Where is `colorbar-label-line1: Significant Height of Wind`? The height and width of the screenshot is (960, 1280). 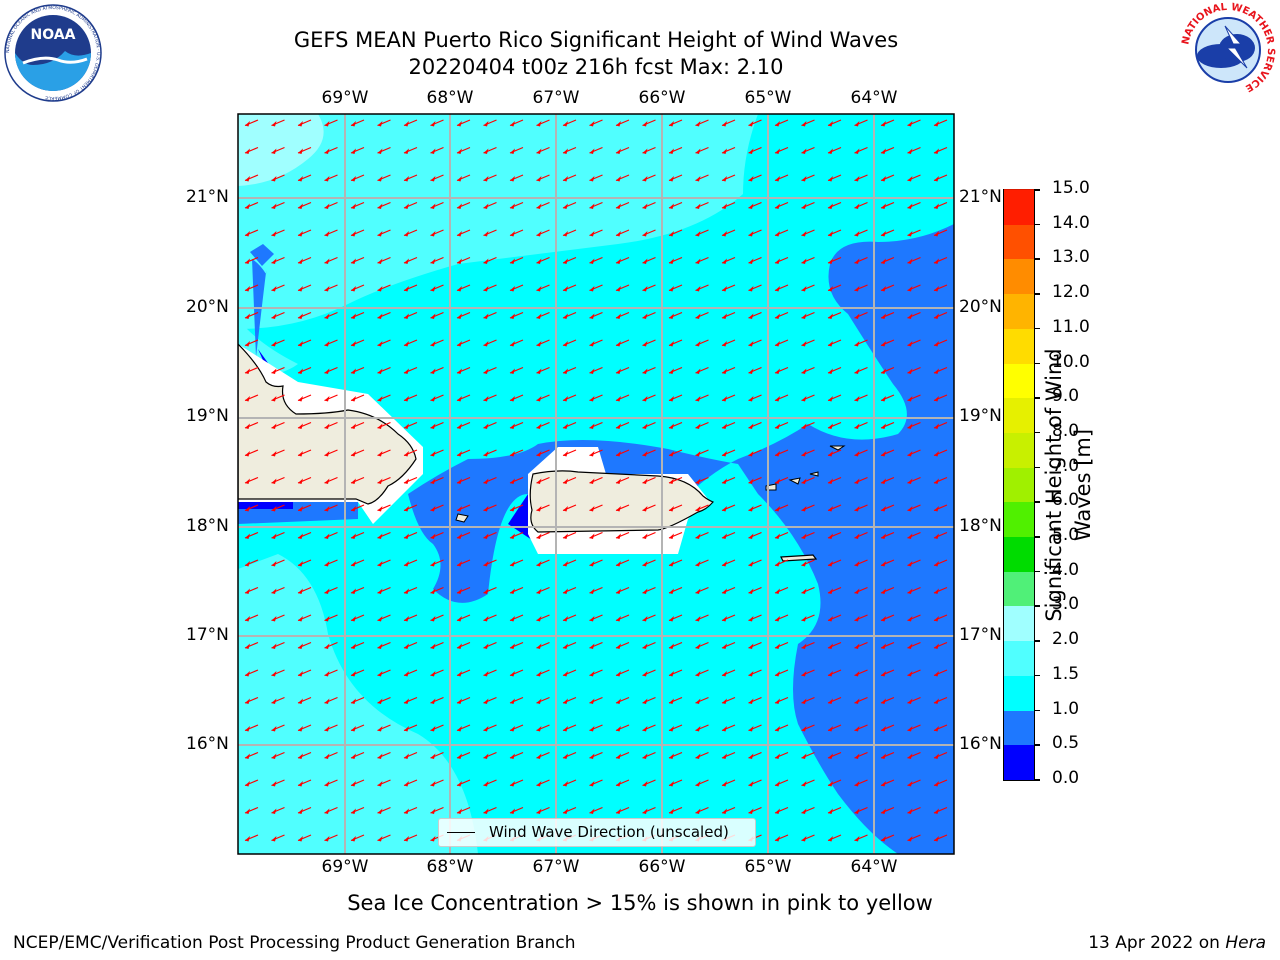 colorbar-label-line1: Significant Height of Wind is located at coordinates (1054, 485).